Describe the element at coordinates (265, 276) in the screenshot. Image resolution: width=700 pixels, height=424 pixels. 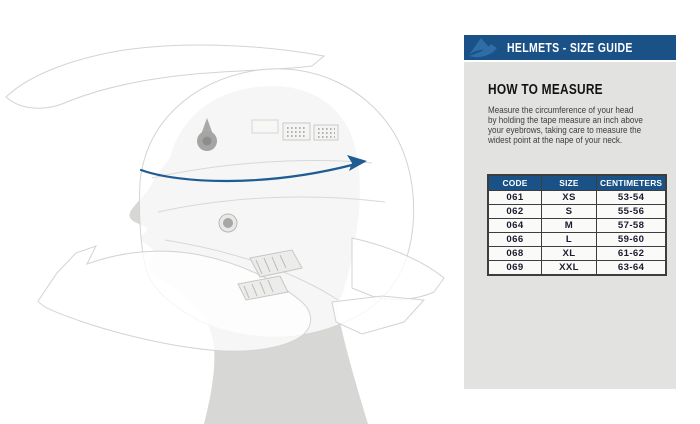
I see `helmet-side-vent-slats` at that location.